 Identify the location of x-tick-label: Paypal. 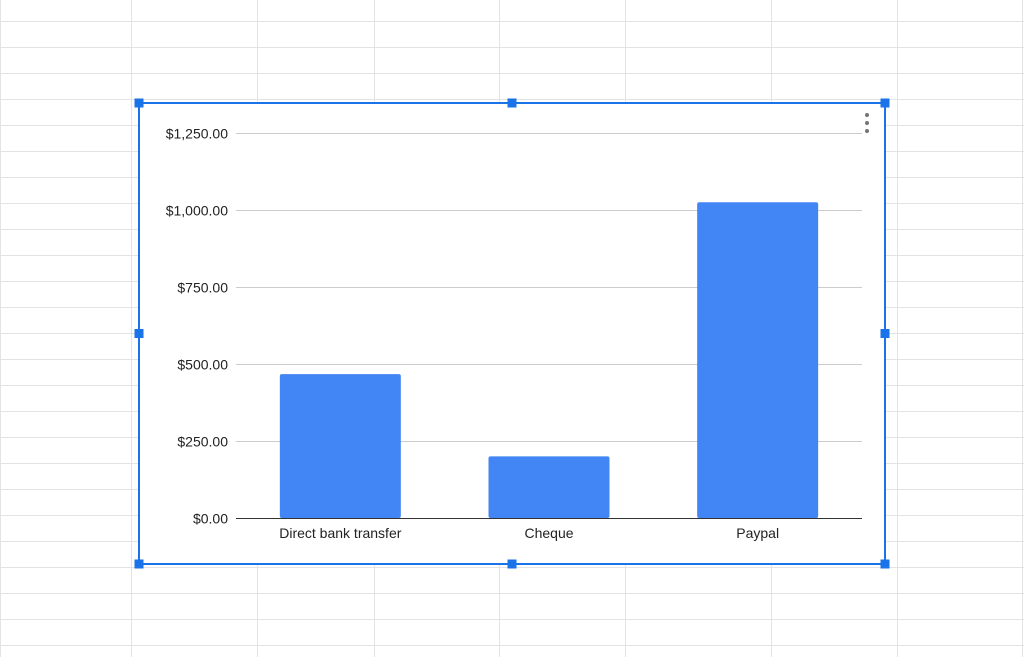
(757, 533).